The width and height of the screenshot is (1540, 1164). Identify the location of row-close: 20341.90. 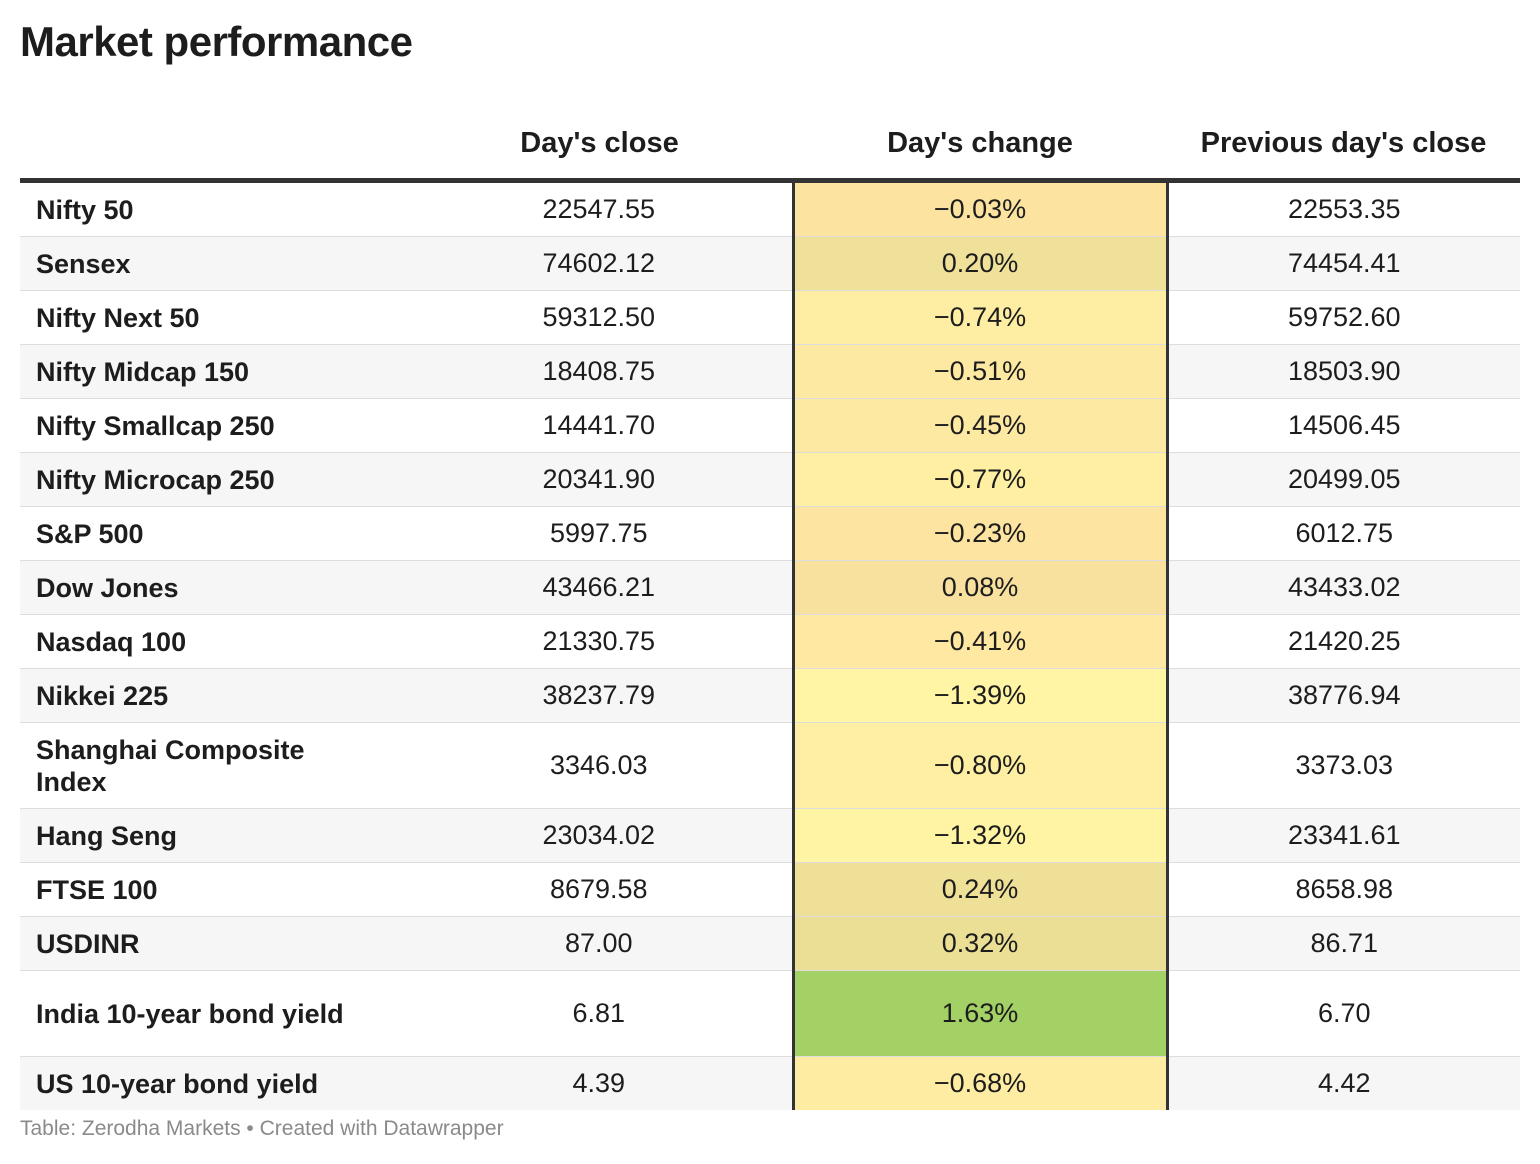
(600, 479).